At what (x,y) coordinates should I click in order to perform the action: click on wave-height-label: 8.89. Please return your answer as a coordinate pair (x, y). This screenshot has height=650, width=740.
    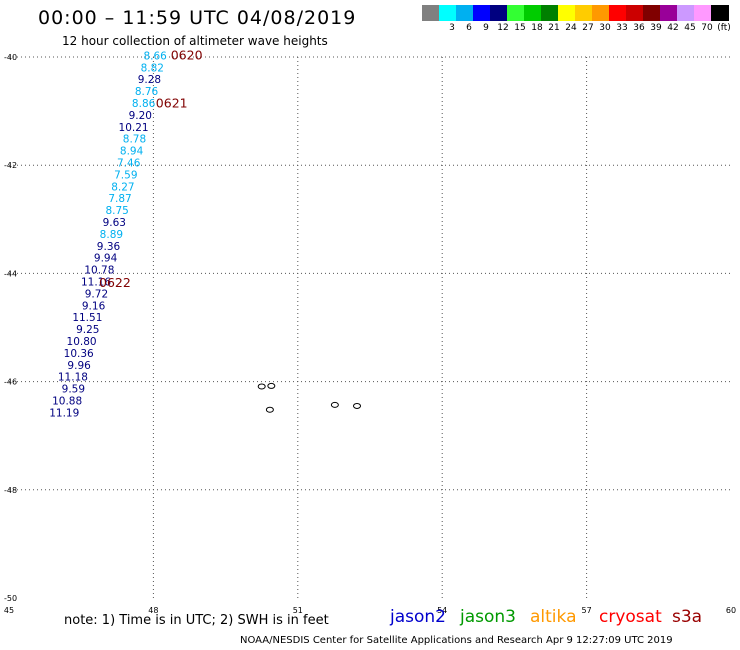
    Looking at the image, I should click on (111, 235).